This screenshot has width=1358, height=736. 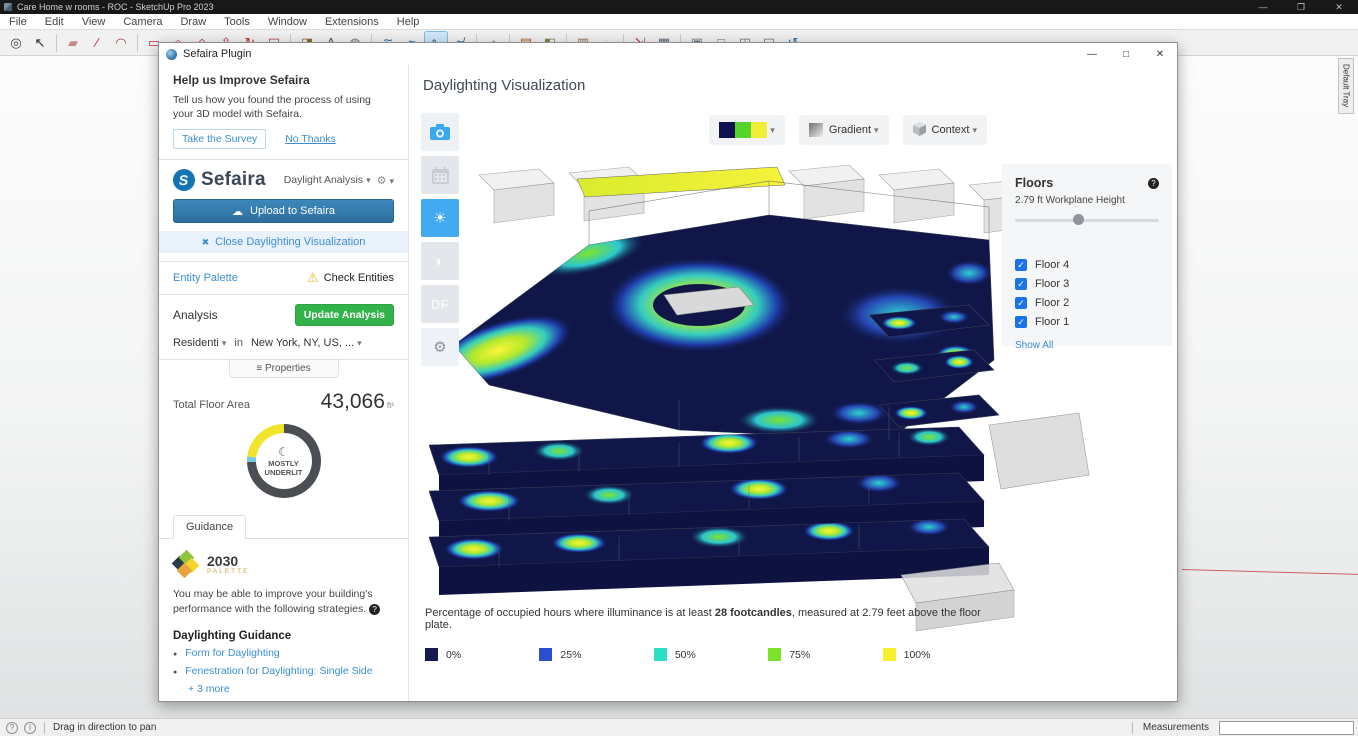 What do you see at coordinates (18, 21) in the screenshot?
I see `menu-file: File` at bounding box center [18, 21].